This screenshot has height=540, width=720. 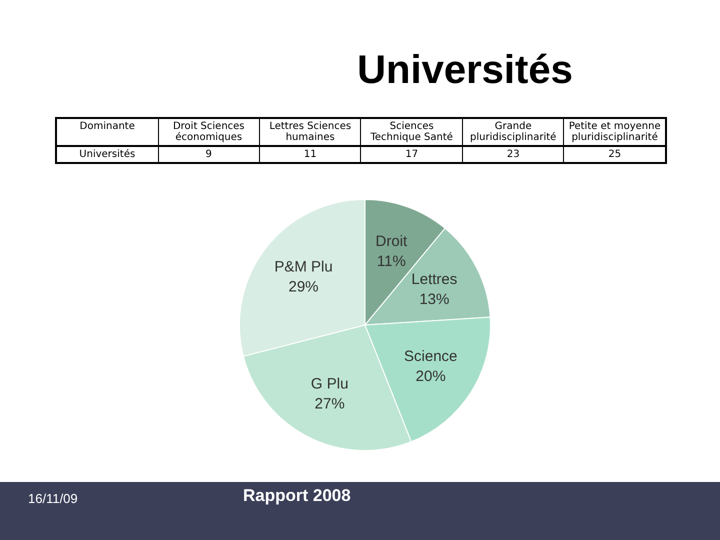 What do you see at coordinates (329, 403) in the screenshot?
I see `data-label: 27%` at bounding box center [329, 403].